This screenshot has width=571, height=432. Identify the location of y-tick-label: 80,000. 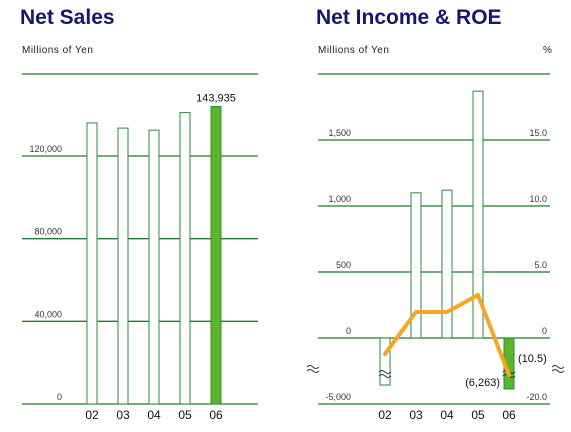
(48, 232).